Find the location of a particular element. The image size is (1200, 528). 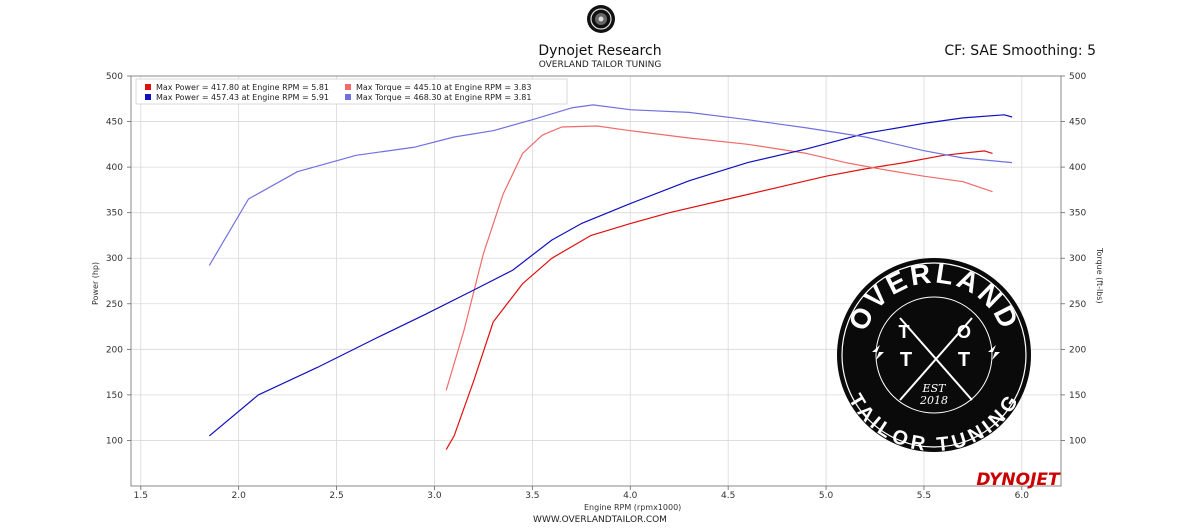

left-axis-ticks: 100 150 200 250 300 350 400 450 500 is located at coordinates (118, 259).